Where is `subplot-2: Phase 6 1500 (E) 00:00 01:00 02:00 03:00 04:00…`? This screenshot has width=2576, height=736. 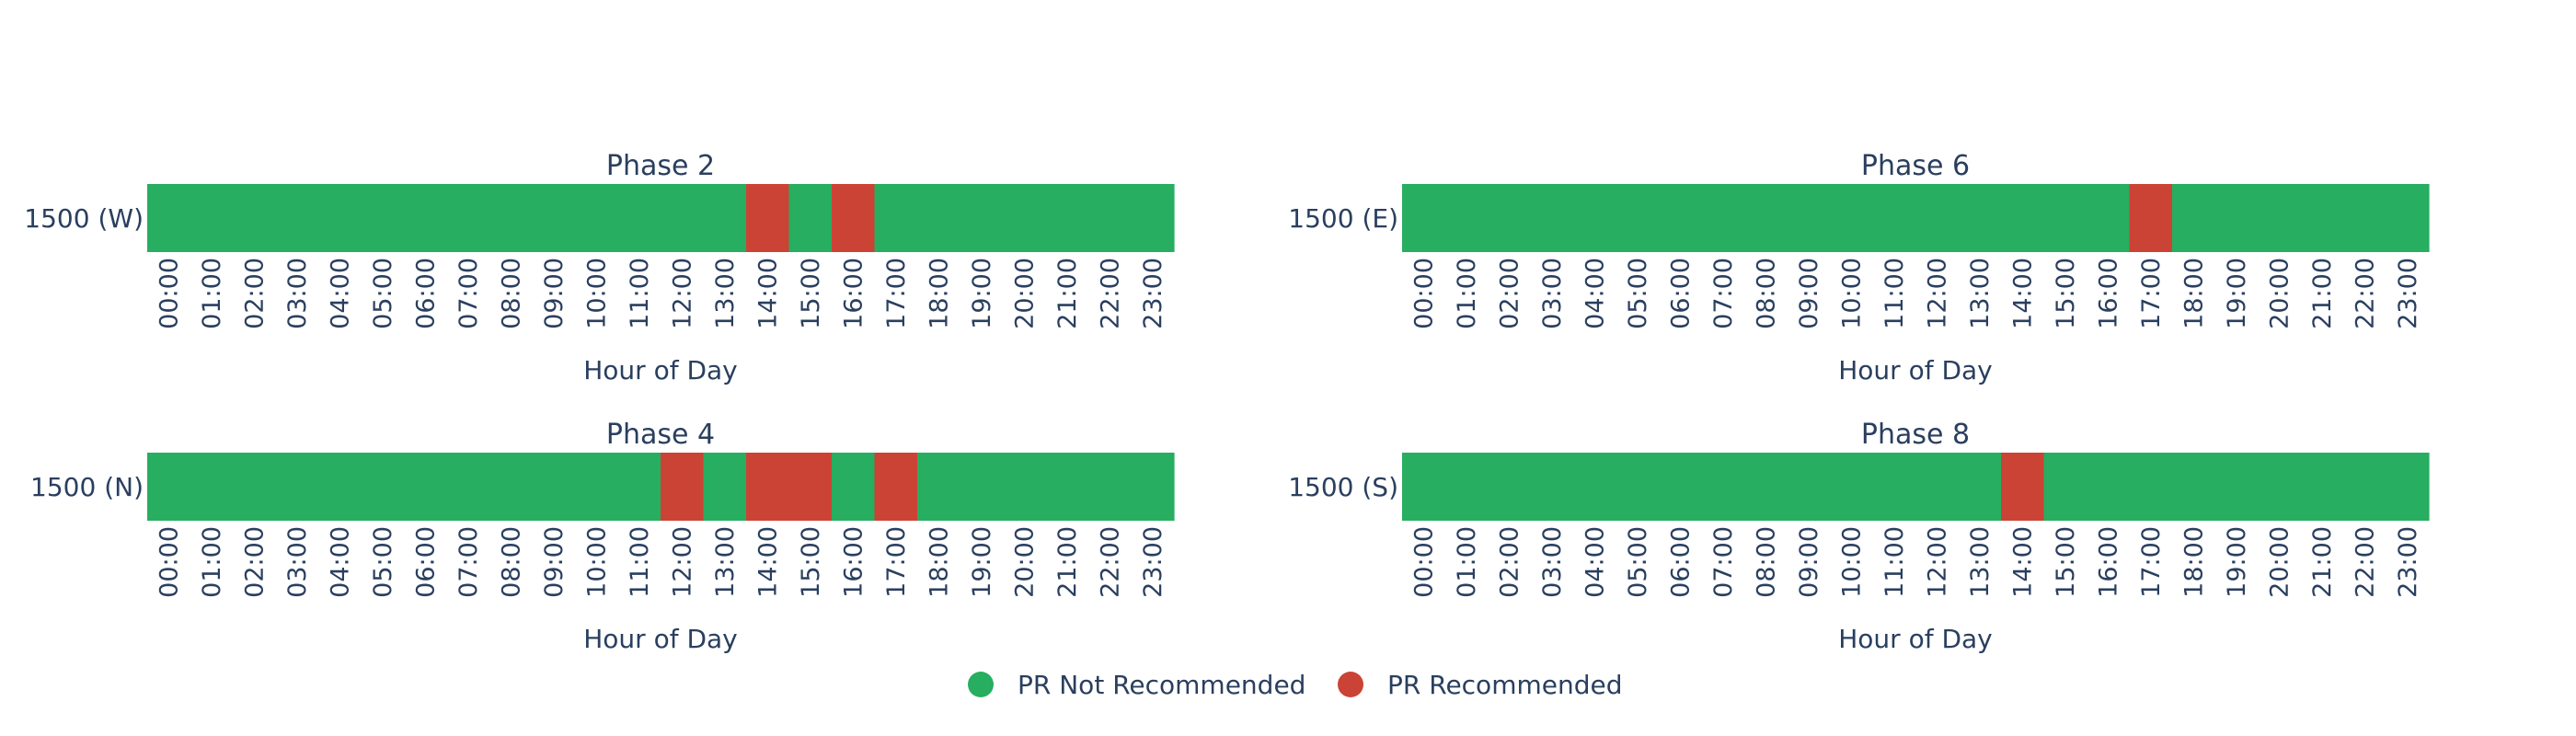 subplot-2: Phase 6 1500 (E) 00:00 01:00 02:00 03:00 04:00… is located at coordinates (1859, 267).